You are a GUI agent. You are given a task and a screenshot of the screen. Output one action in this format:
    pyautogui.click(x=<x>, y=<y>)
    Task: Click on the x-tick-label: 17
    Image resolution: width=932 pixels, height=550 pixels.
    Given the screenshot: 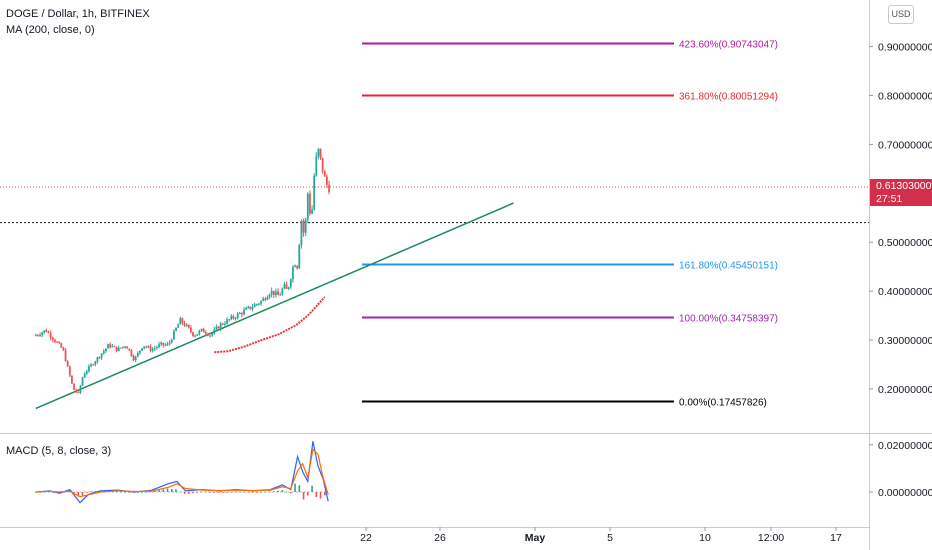 What is the action you would take?
    pyautogui.click(x=836, y=538)
    